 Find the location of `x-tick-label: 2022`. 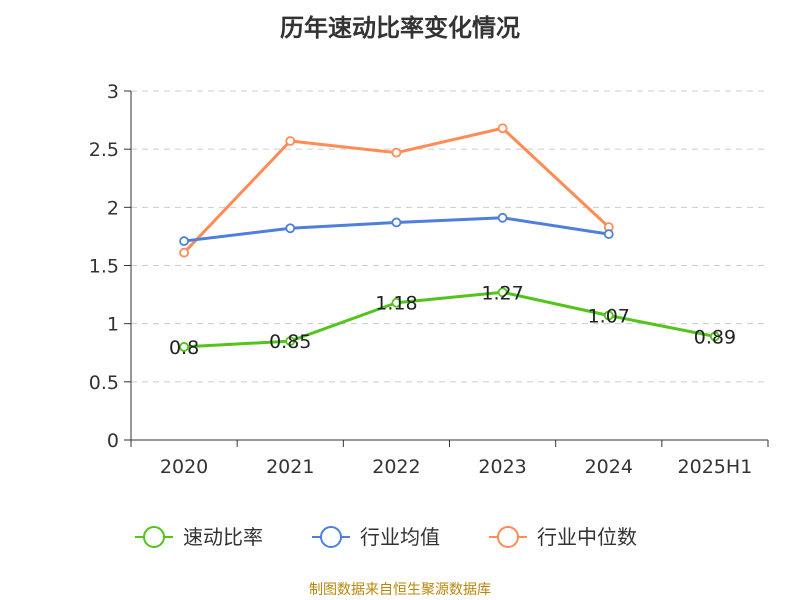

x-tick-label: 2022 is located at coordinates (396, 467).